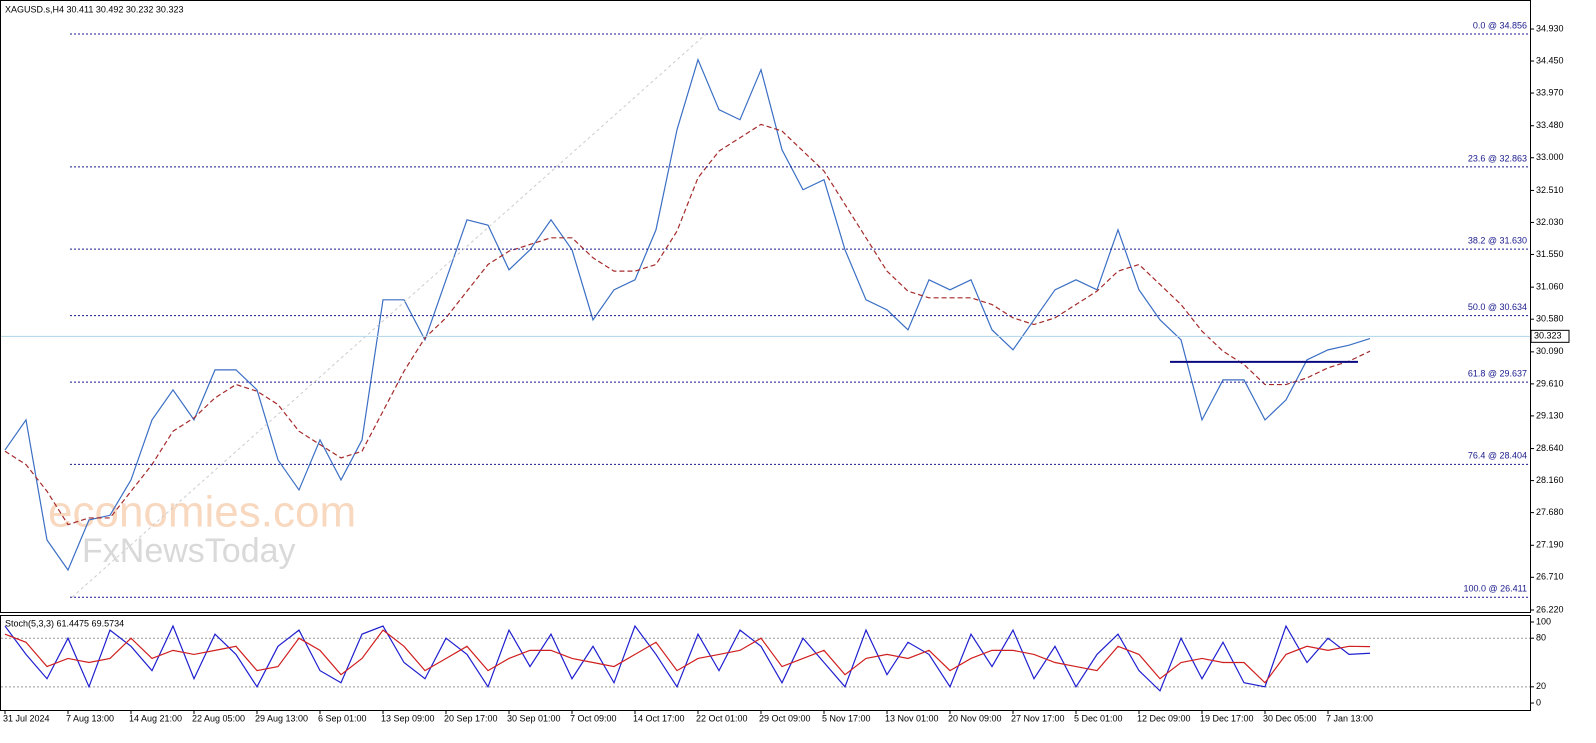 This screenshot has height=743, width=1596. Describe the element at coordinates (1550, 577) in the screenshot. I see `y-tick-label: 26.710` at that location.